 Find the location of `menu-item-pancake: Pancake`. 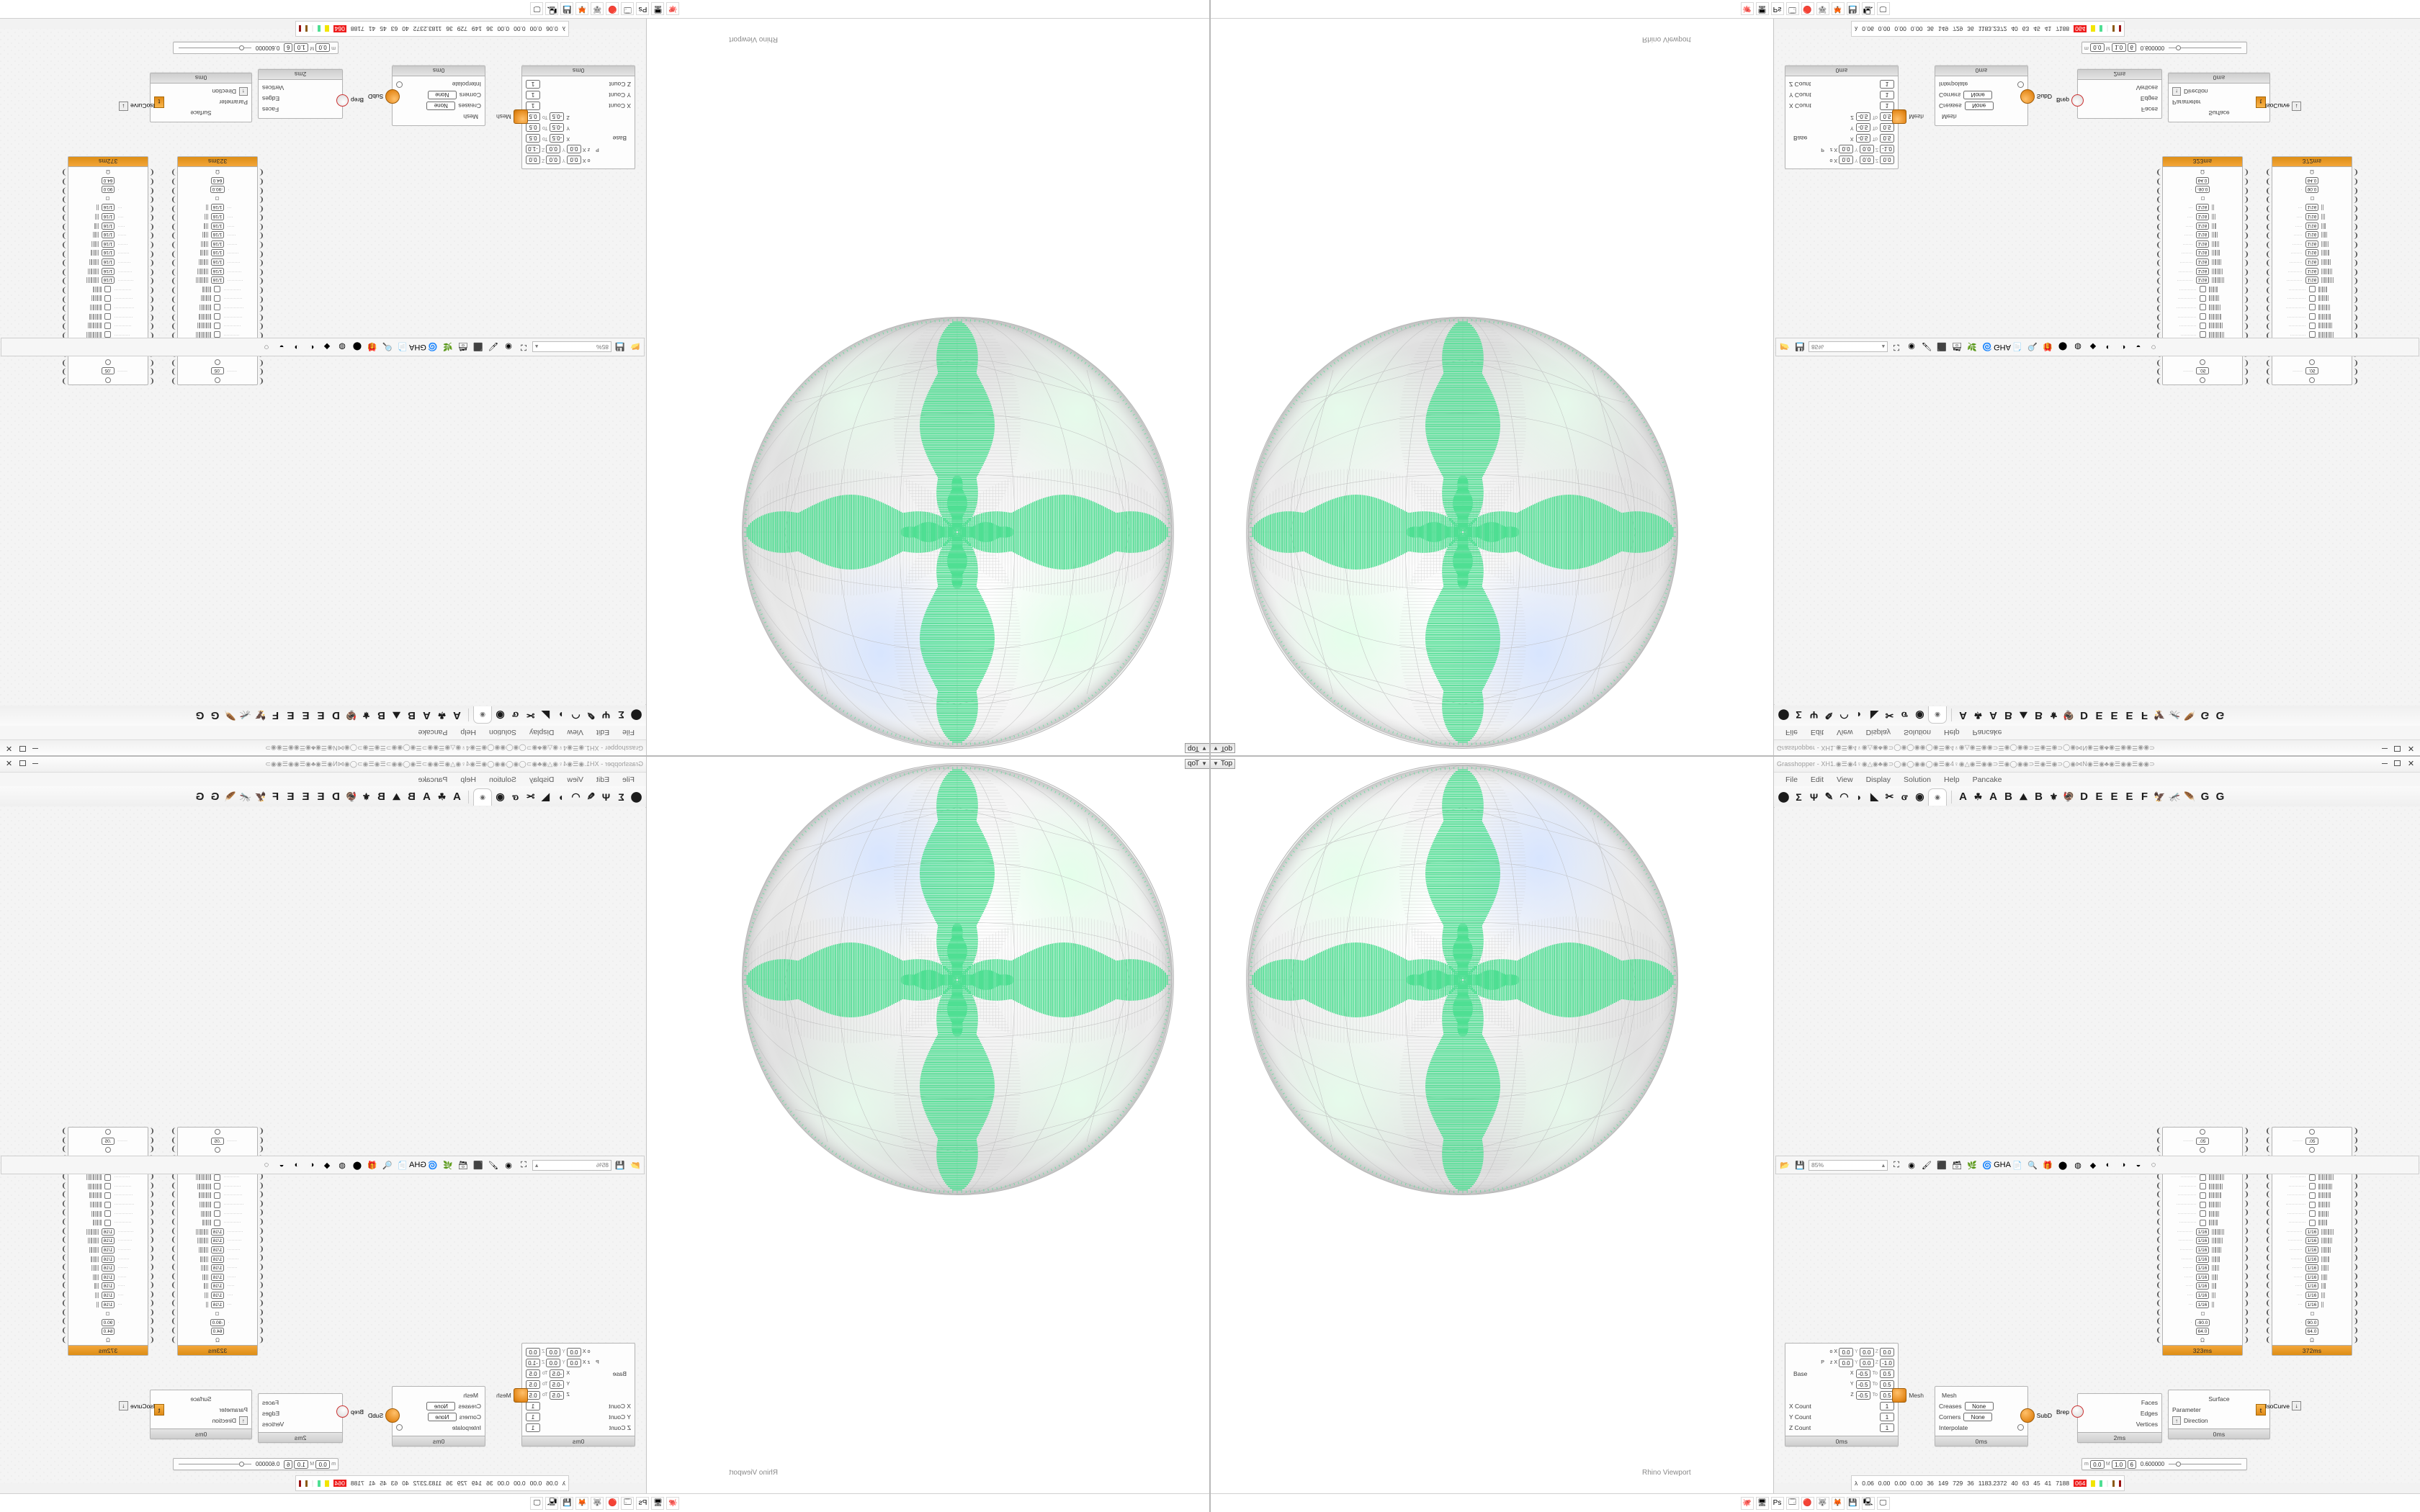

menu-item-pancake: Pancake is located at coordinates (1987, 779).